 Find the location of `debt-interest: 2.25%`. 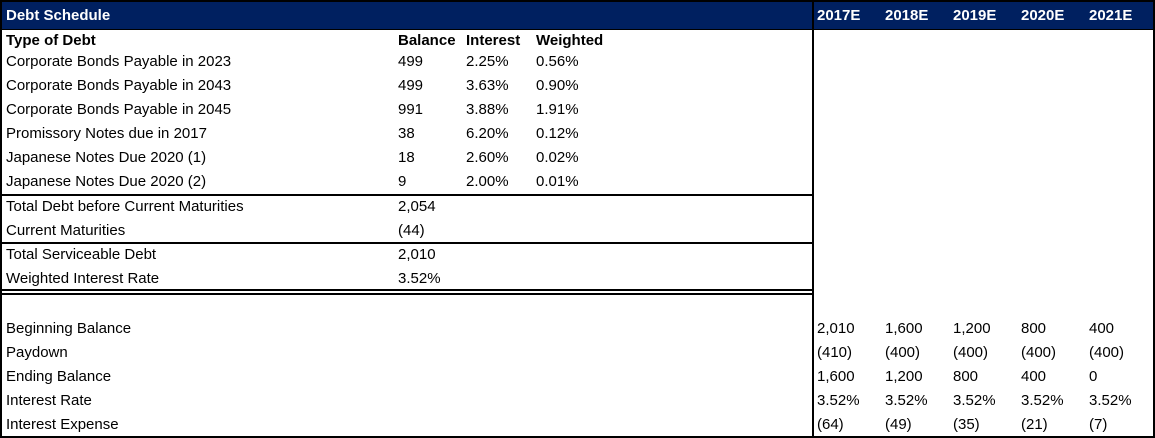

debt-interest: 2.25% is located at coordinates (487, 61).